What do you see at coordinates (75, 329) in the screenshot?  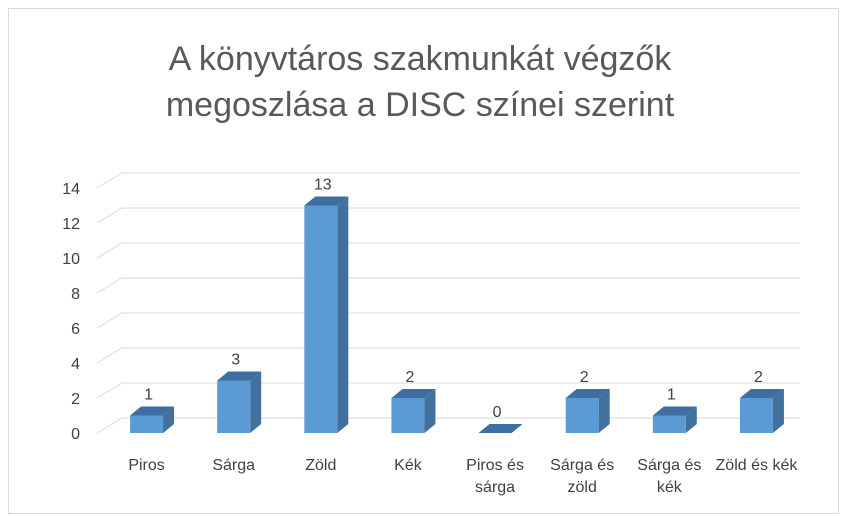 I see `y-tick-label: 6` at bounding box center [75, 329].